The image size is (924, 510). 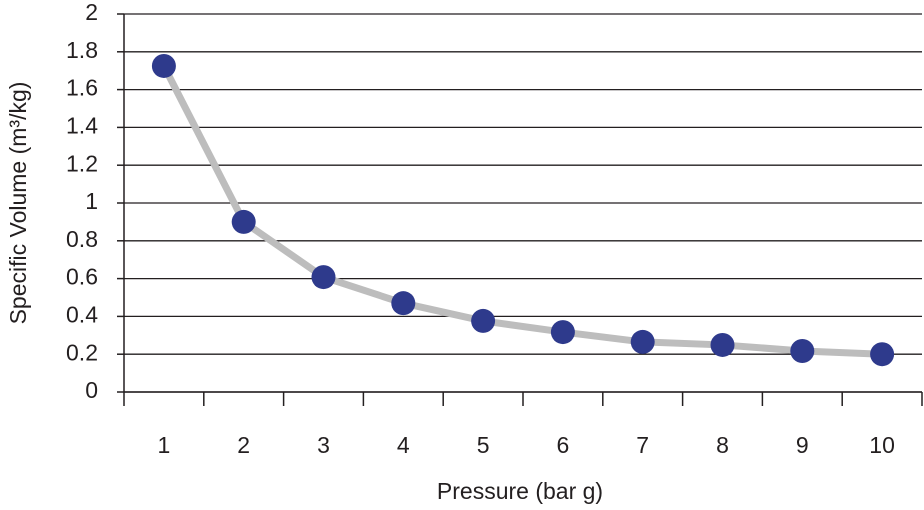 What do you see at coordinates (323, 445) in the screenshot?
I see `x-tick-label: 3` at bounding box center [323, 445].